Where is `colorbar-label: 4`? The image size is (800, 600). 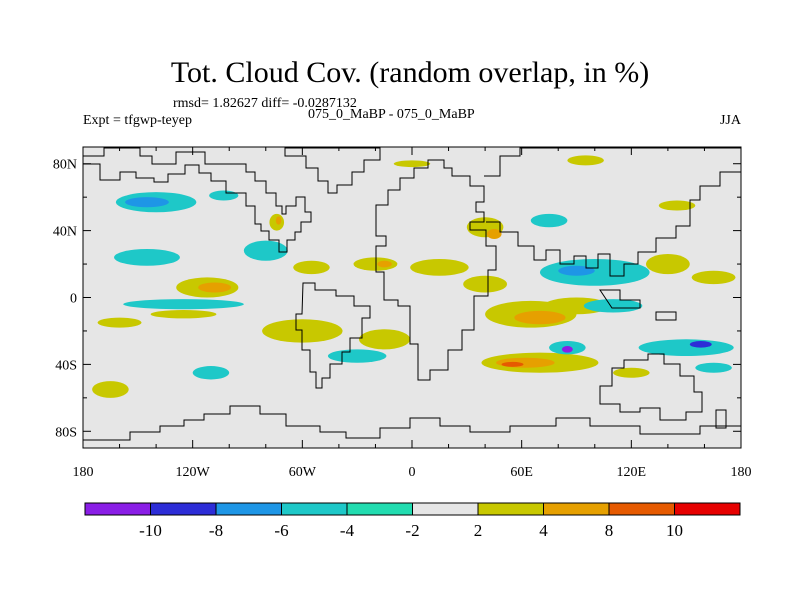
colorbar-label: 4 is located at coordinates (543, 530).